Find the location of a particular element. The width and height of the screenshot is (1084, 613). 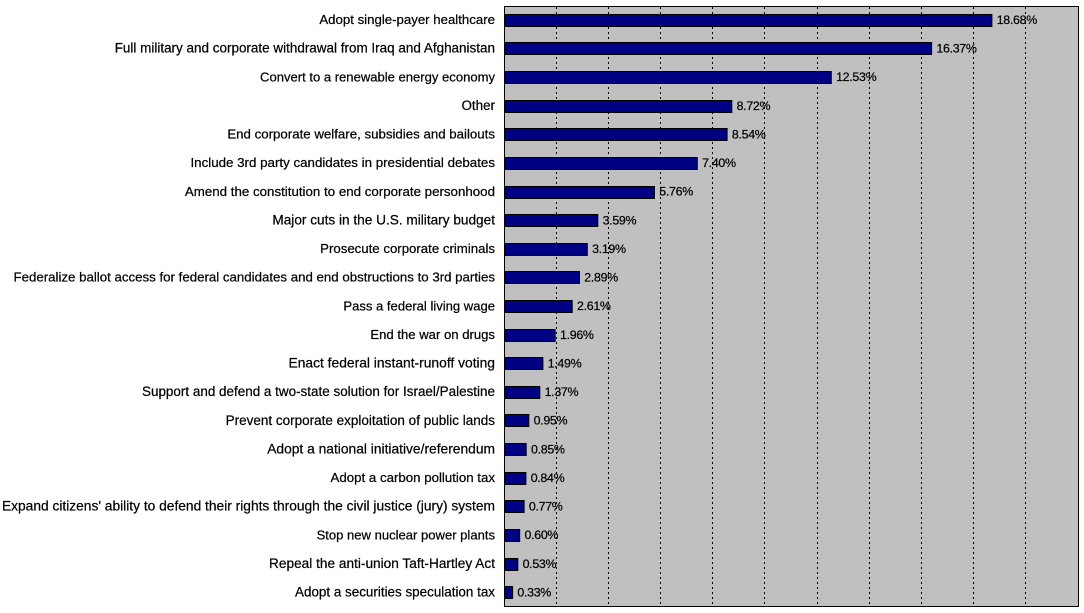

svg-text: 0.95% is located at coordinates (551, 421).